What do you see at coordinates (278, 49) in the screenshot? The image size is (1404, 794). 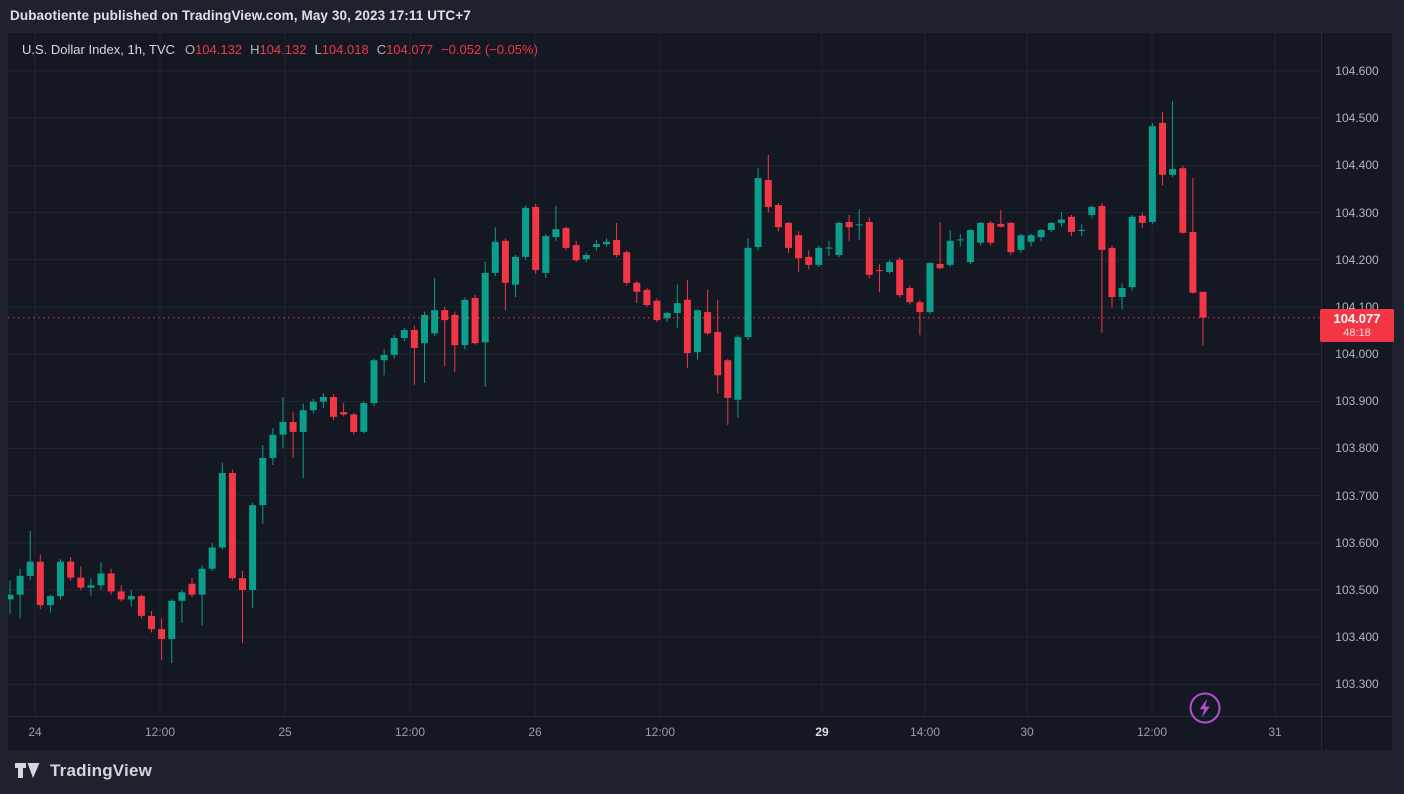 I see `ohlc-high: H104.132` at bounding box center [278, 49].